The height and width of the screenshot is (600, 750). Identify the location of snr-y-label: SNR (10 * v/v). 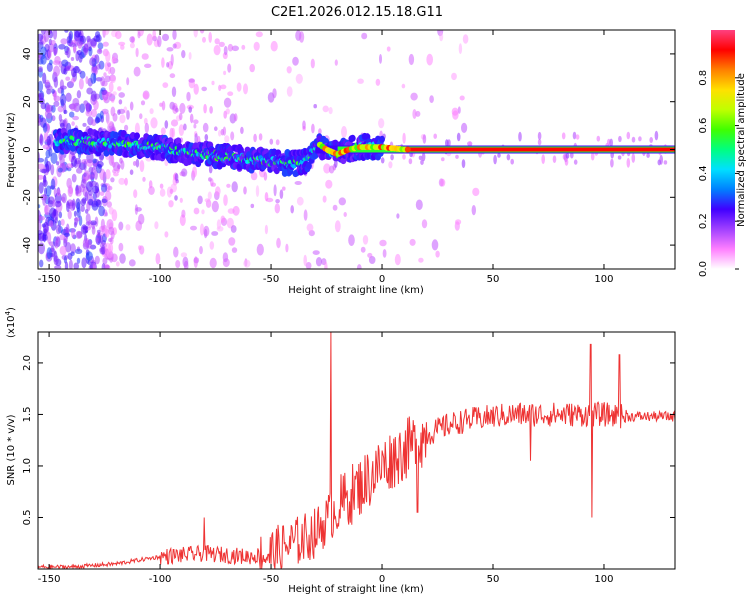
(11, 449).